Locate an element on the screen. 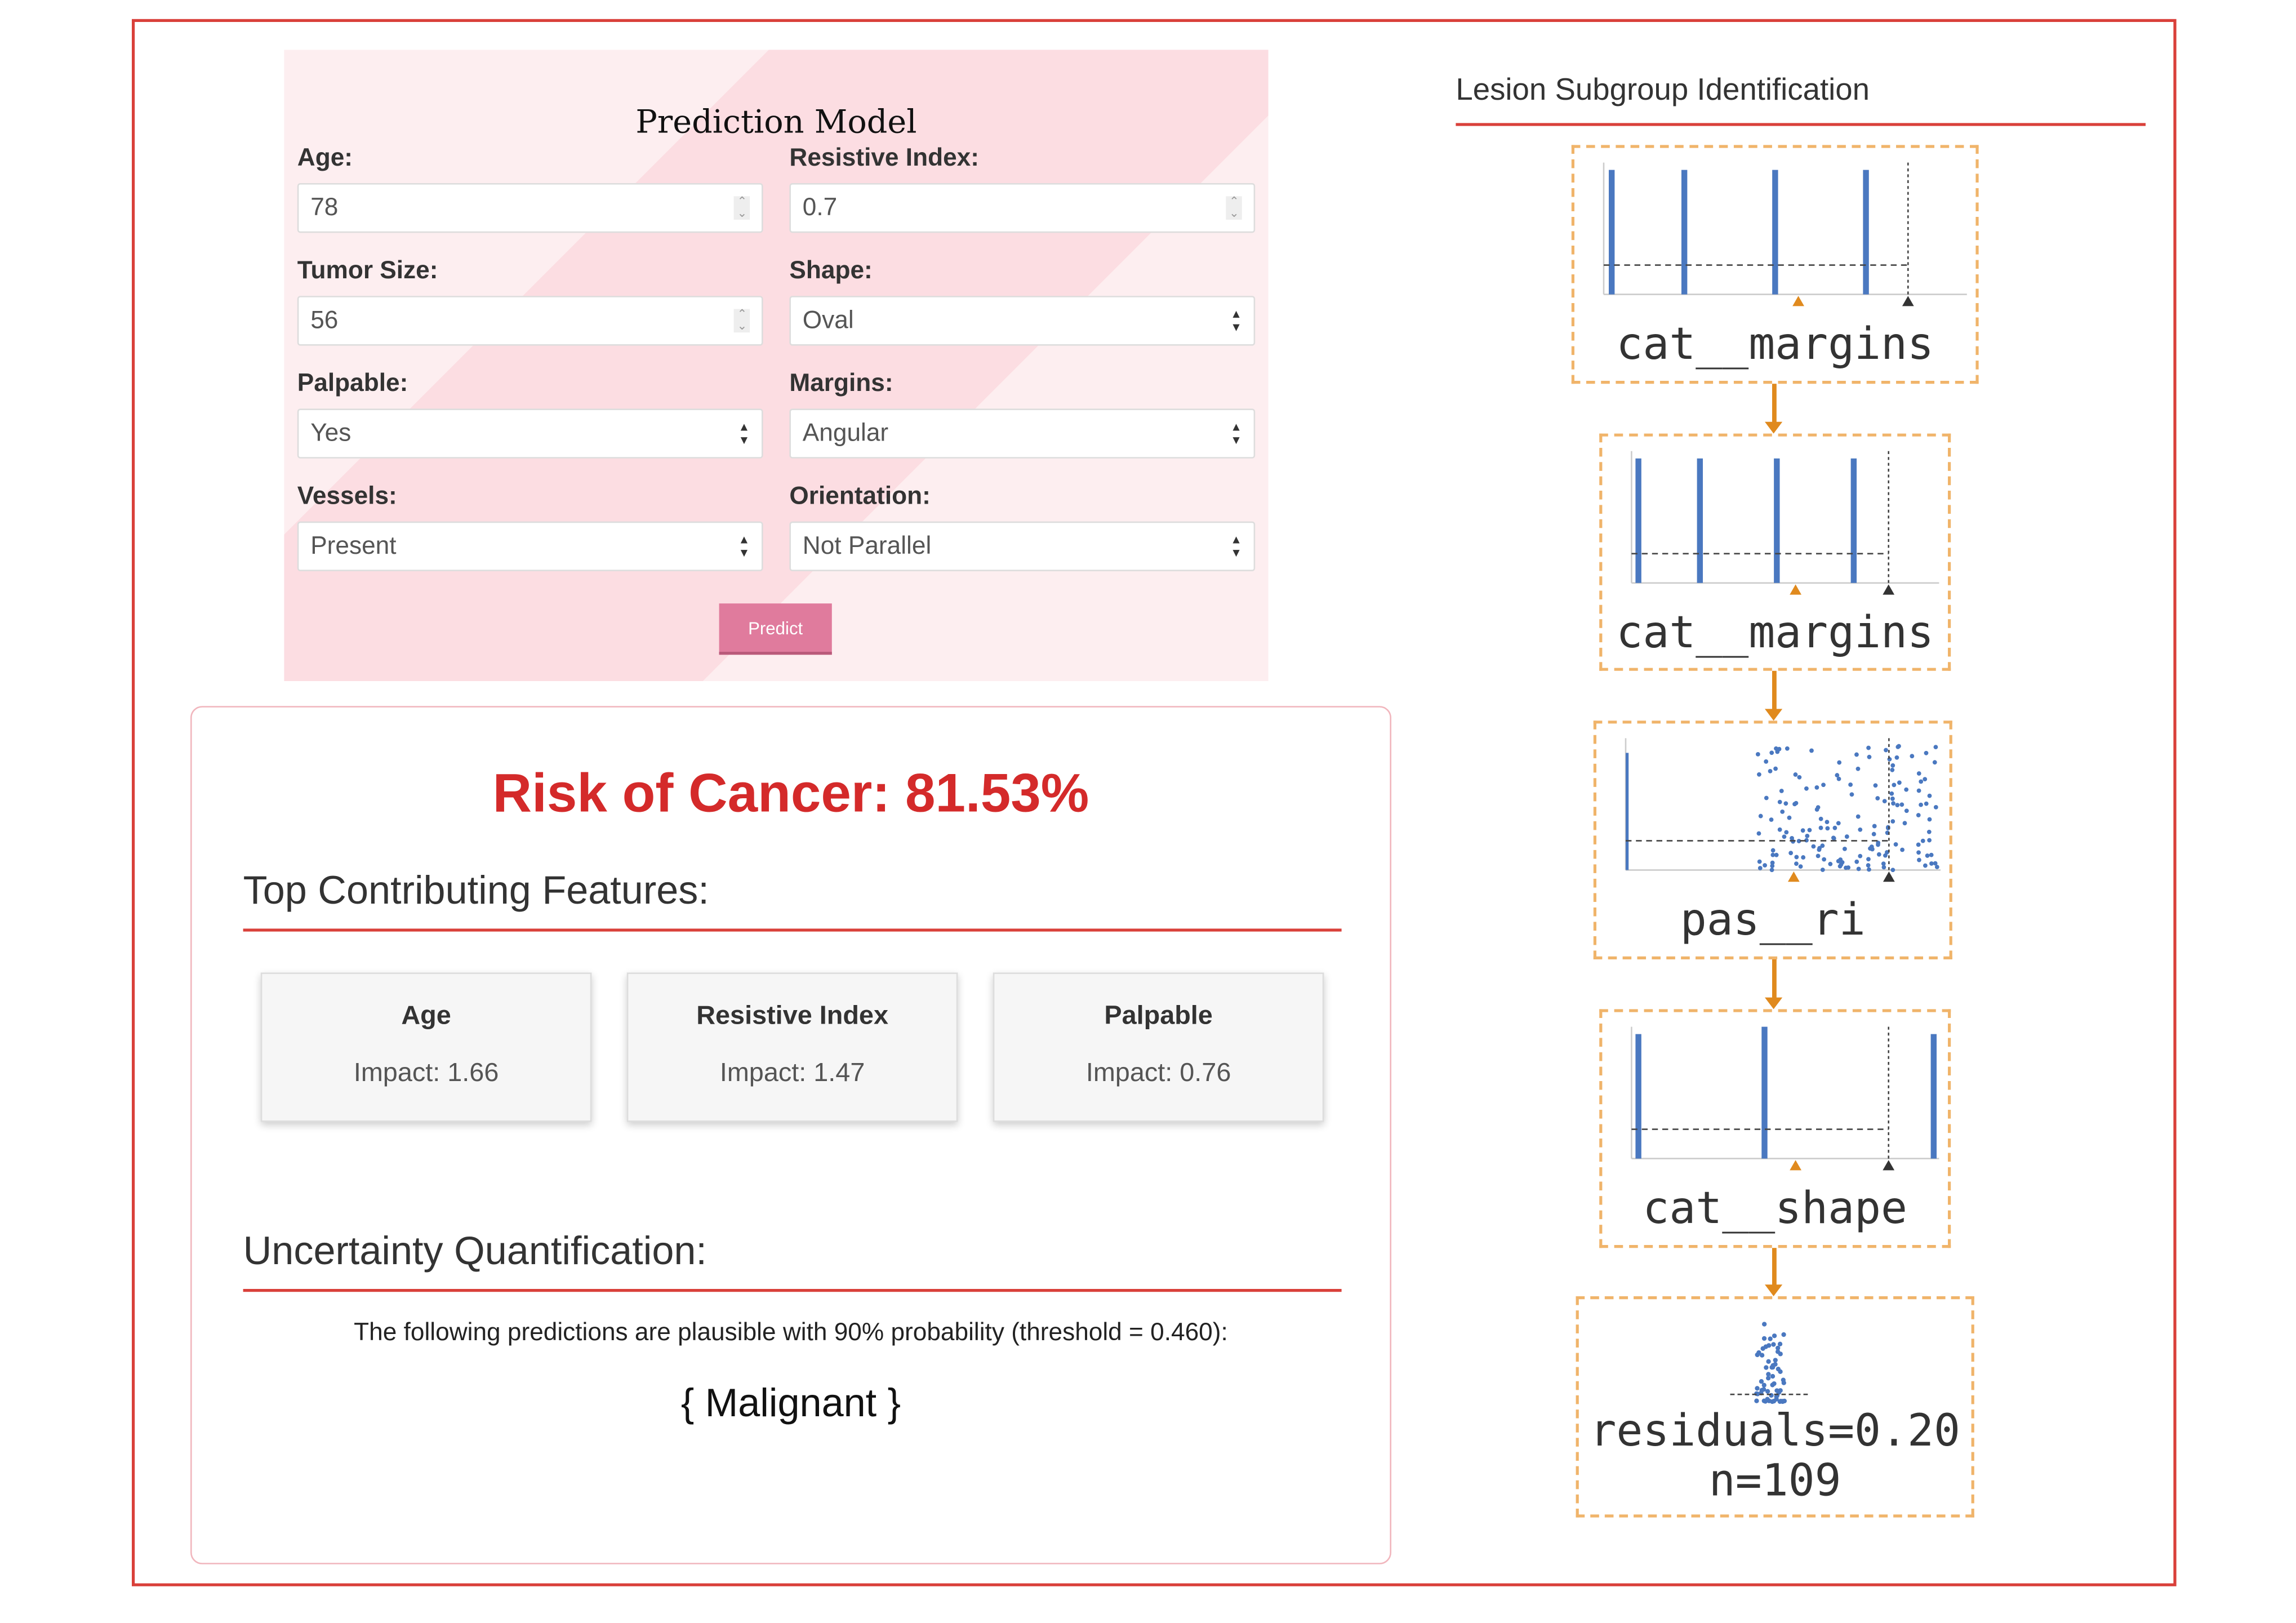 This screenshot has width=2296, height=1623. field-label: Resistive Index: is located at coordinates (884, 157).